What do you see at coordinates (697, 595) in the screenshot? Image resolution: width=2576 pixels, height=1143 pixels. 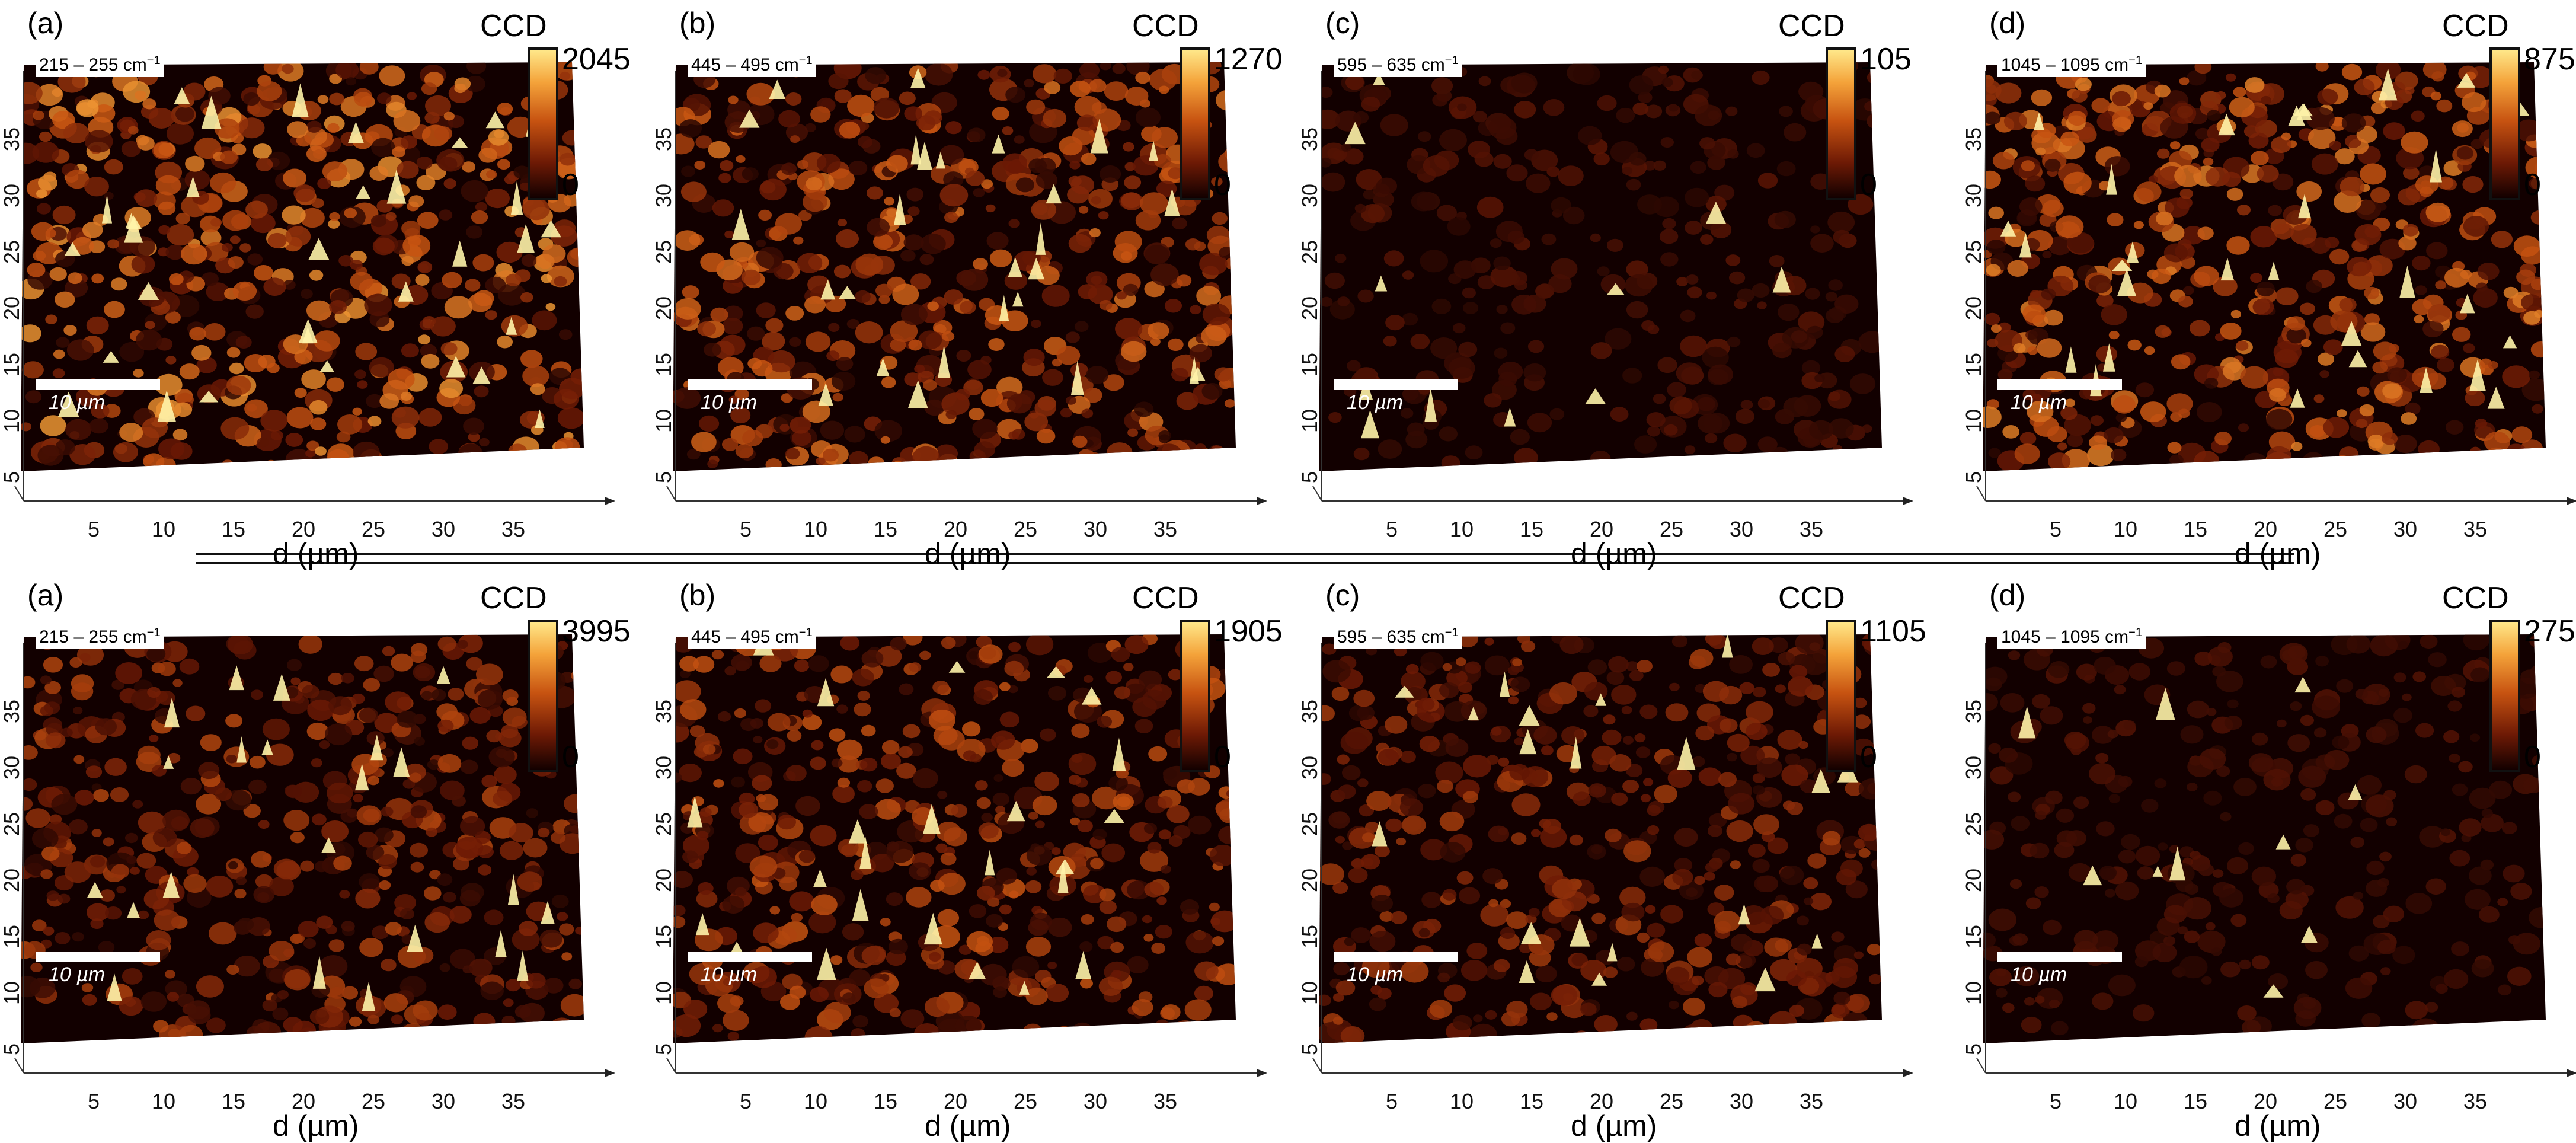 I see `panel-letter: (b)` at bounding box center [697, 595].